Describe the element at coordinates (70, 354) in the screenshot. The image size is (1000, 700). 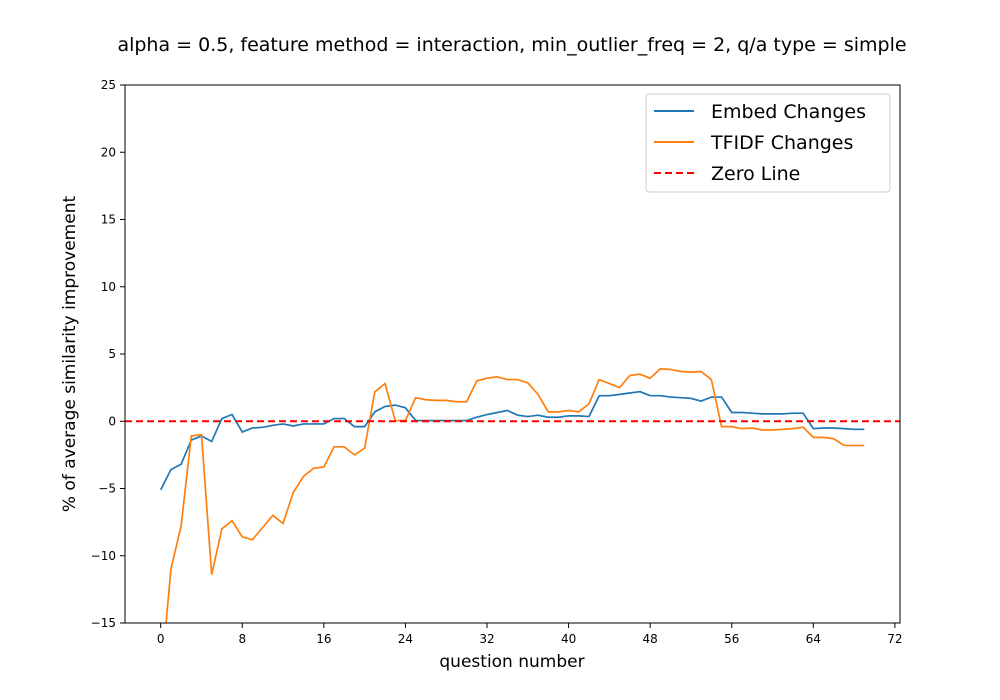
I see `y-axis-label: % of average similarity improvement` at that location.